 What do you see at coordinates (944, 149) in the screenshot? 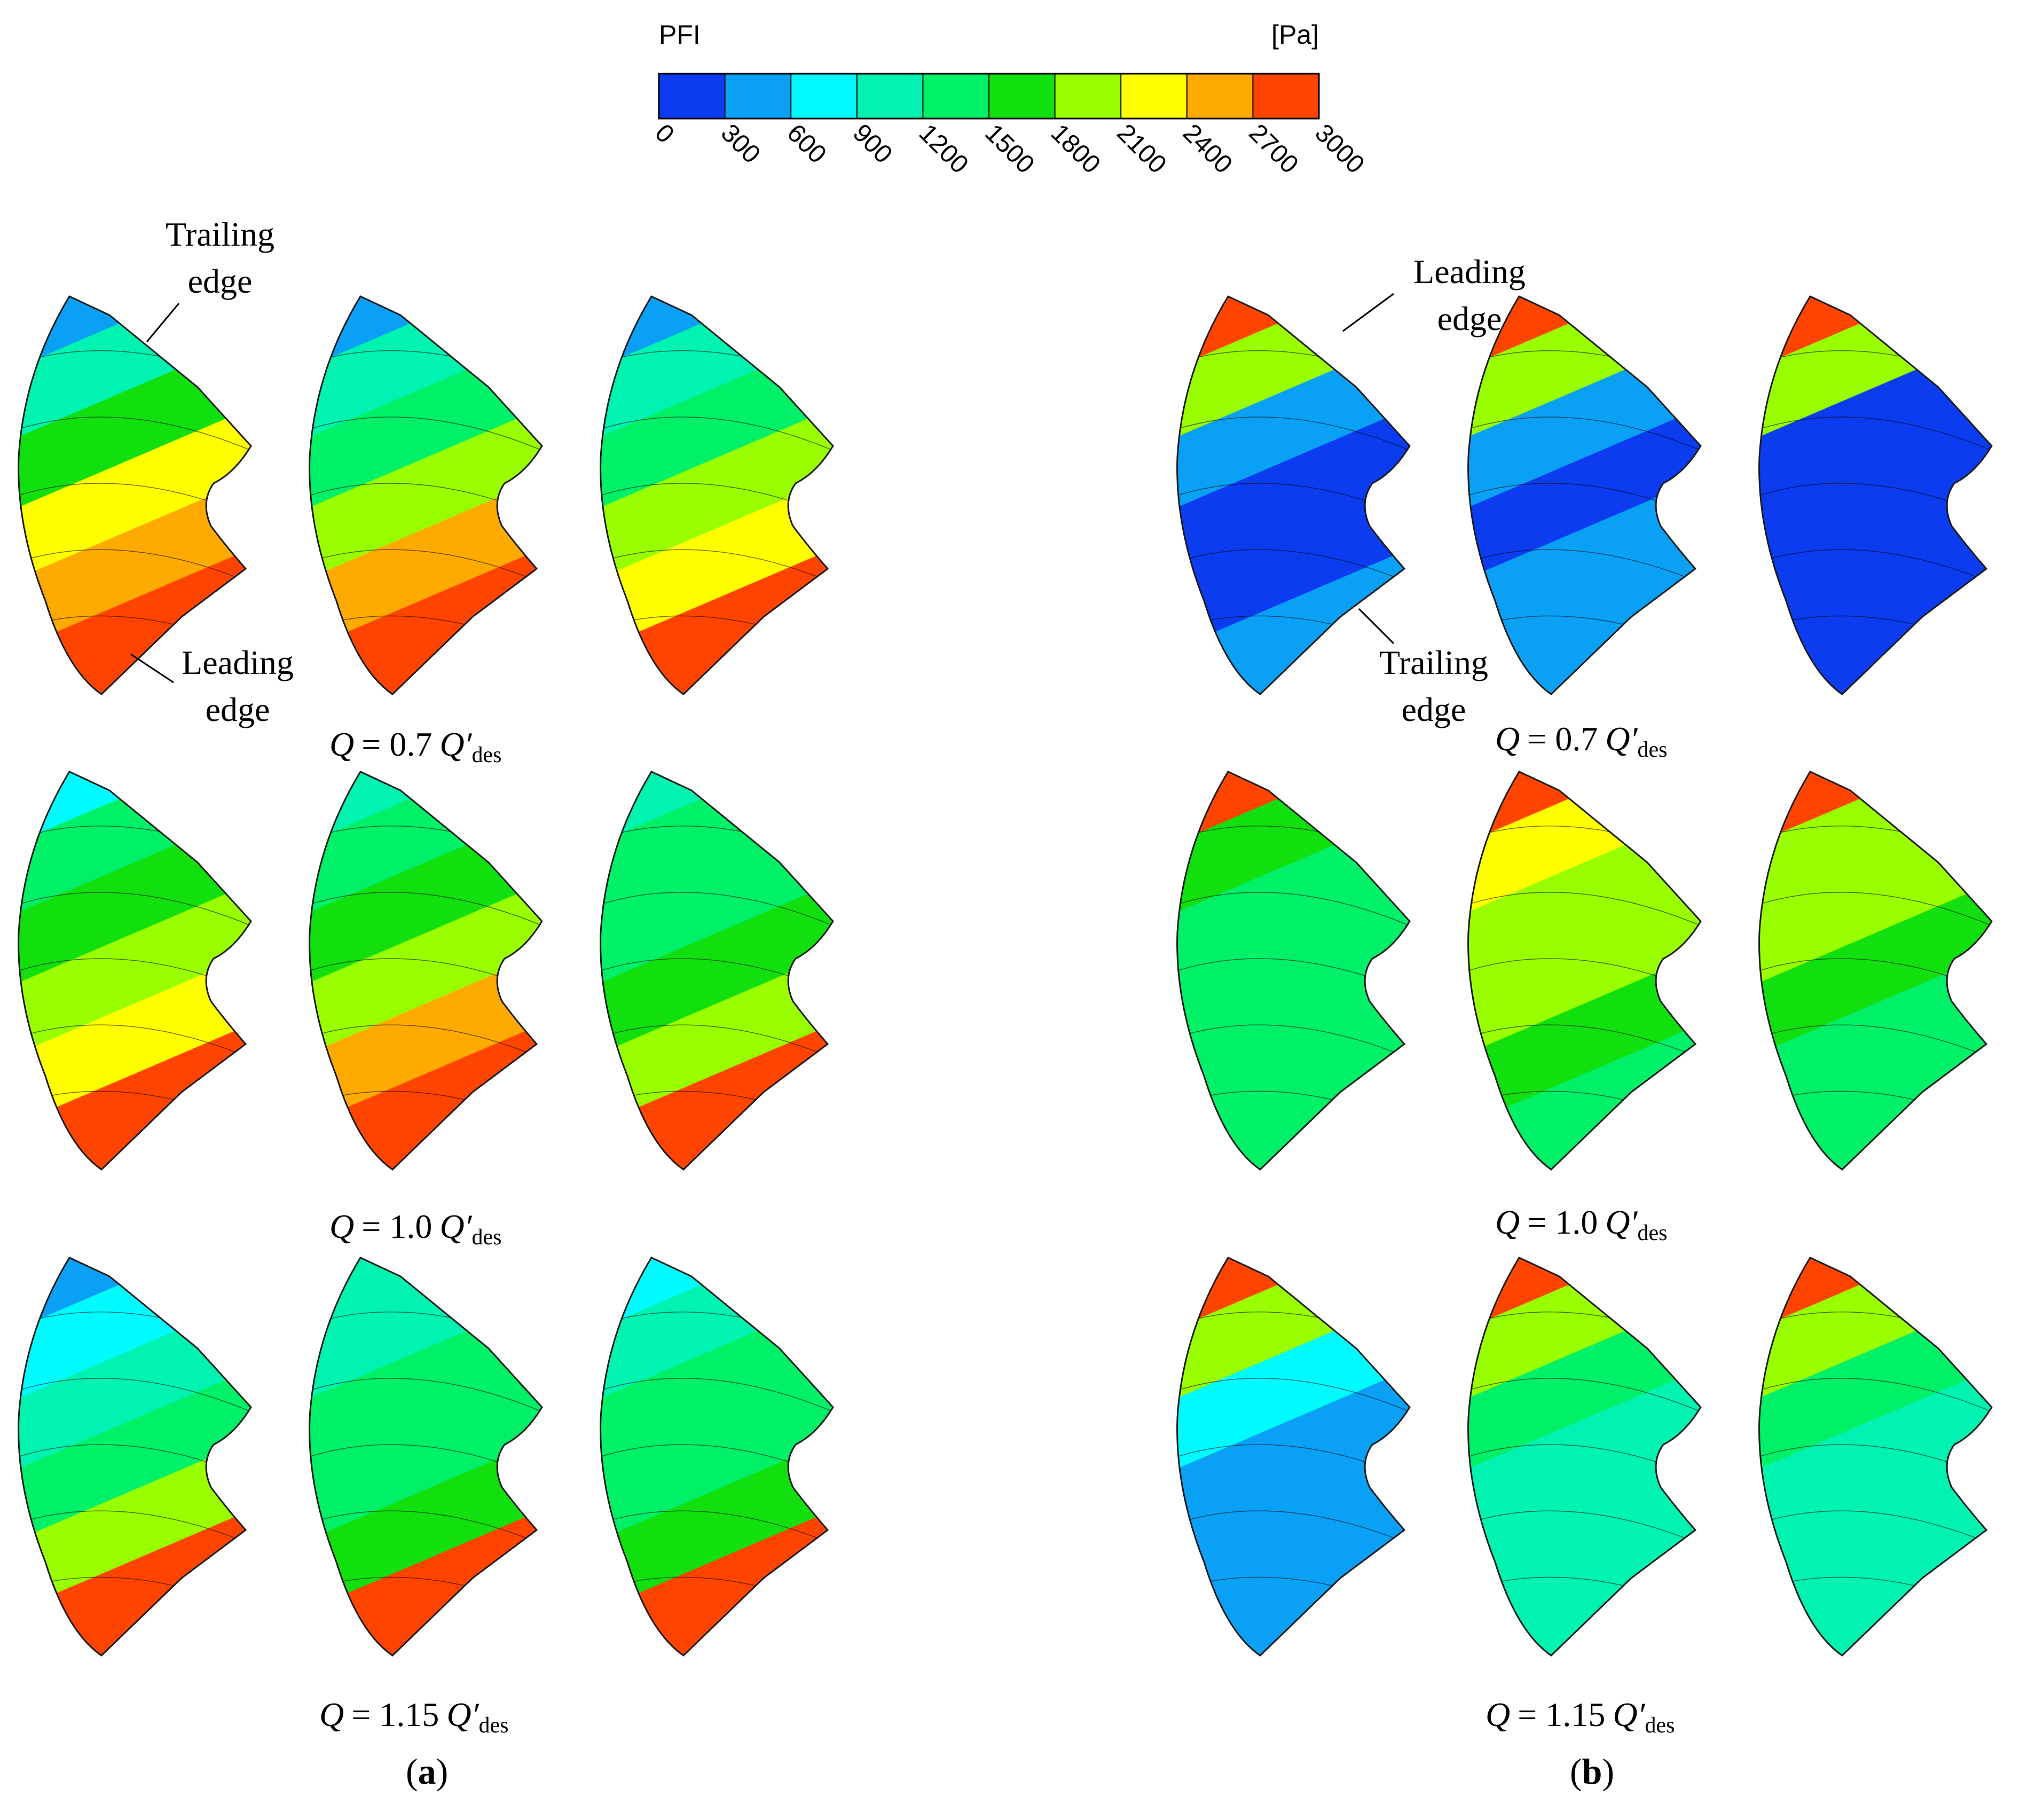
I see `colorbar-tick-label: 1200` at bounding box center [944, 149].